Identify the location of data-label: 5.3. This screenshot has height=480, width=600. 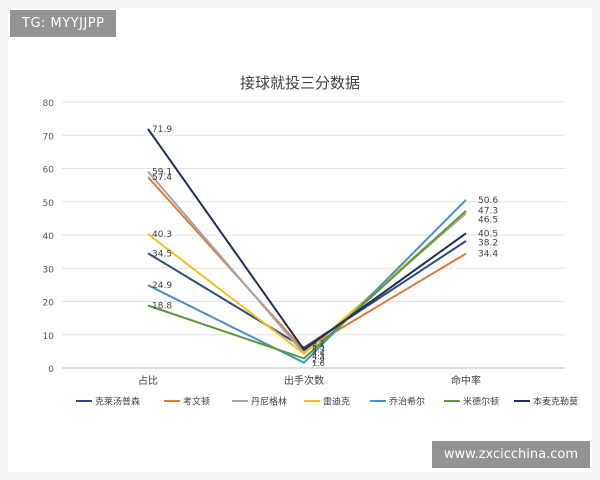
(318, 350).